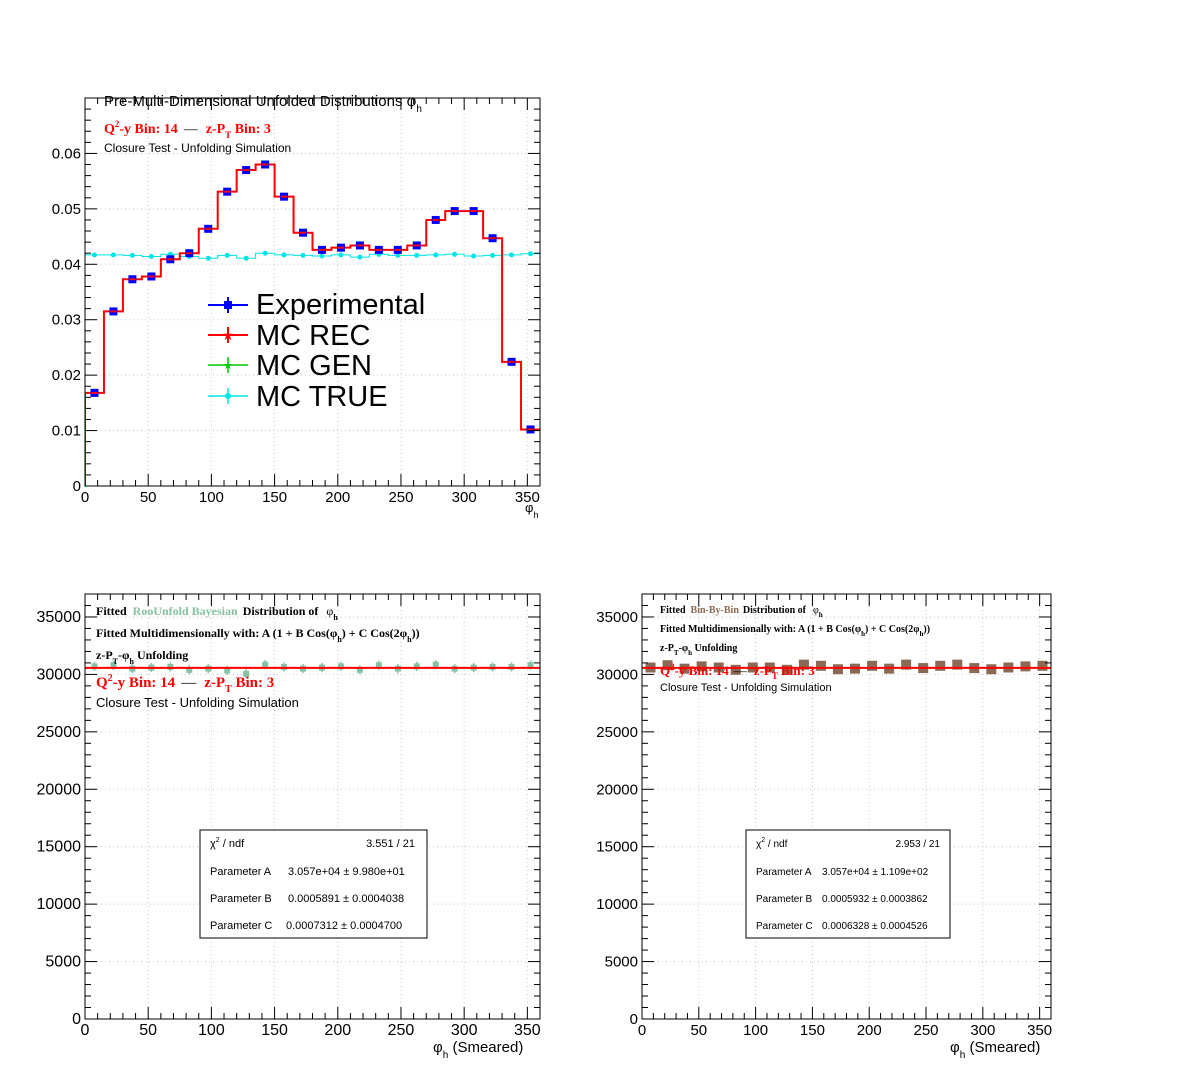 This screenshot has height=1072, width=1196. Describe the element at coordinates (314, 366) in the screenshot. I see `legend-label-mc-gen: MC GEN` at that location.